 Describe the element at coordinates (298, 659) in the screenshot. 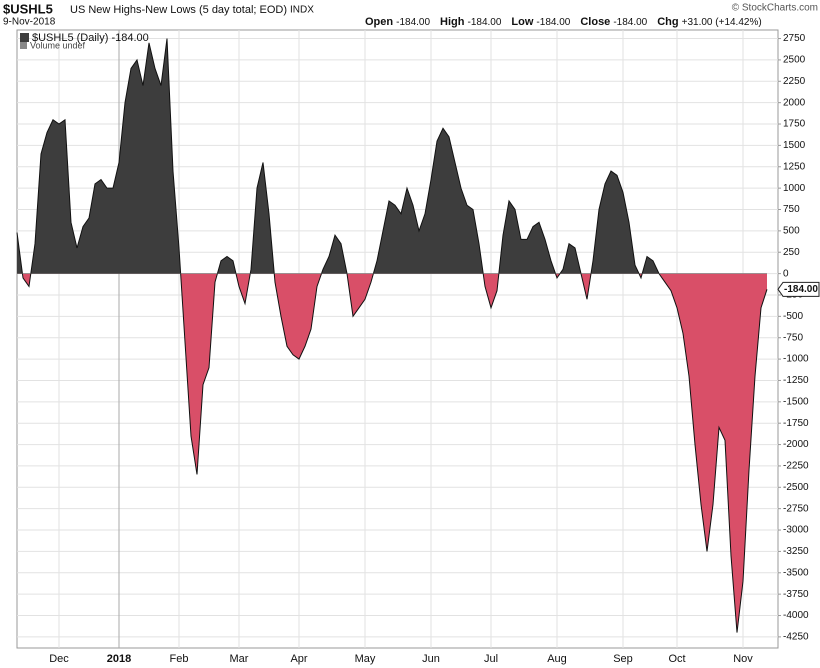

I see `x-tick-label: Apr` at that location.